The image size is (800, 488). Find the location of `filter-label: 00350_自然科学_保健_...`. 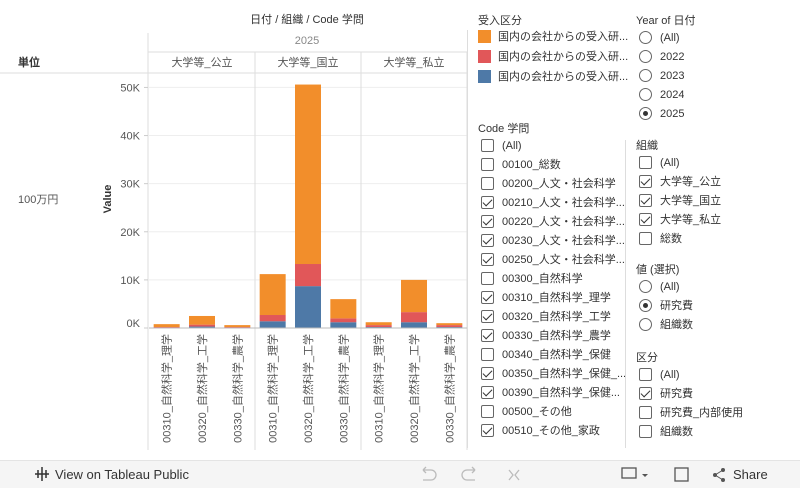

filter-label: 00350_自然科学_保健_... is located at coordinates (564, 374).